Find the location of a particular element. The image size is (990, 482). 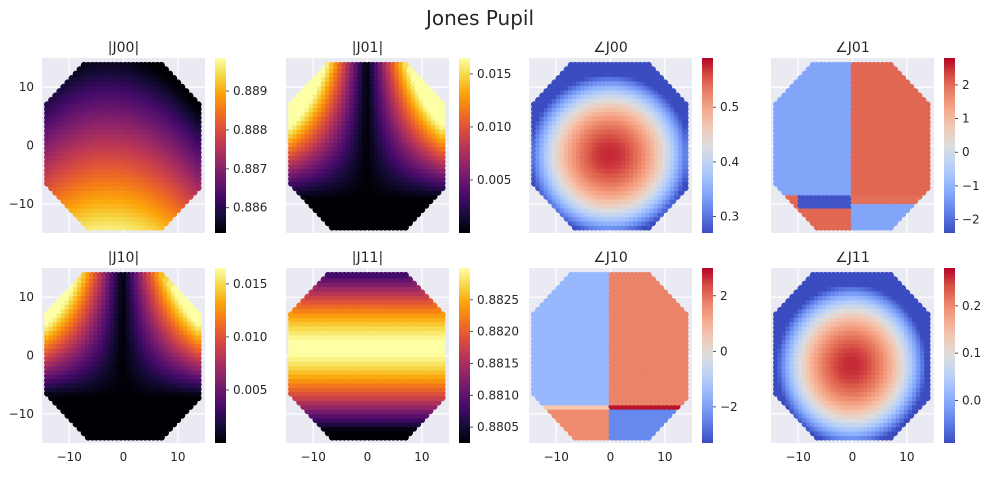

subplot-3: ∠J00 0.3 0.4 0.5 is located at coordinates (634, 136).